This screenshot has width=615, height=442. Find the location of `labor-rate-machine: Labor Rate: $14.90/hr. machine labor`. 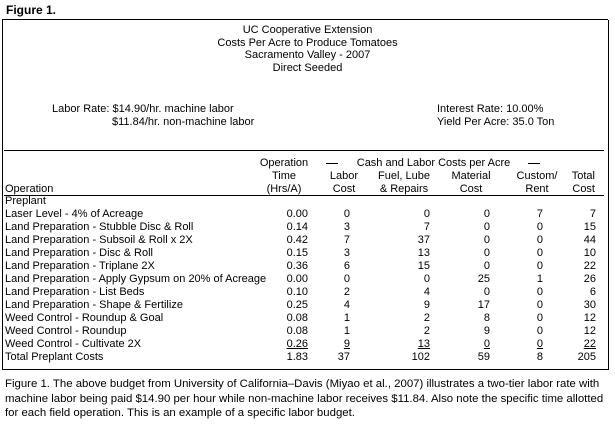

labor-rate-machine: Labor Rate: $14.90/hr. machine labor is located at coordinates (143, 109).